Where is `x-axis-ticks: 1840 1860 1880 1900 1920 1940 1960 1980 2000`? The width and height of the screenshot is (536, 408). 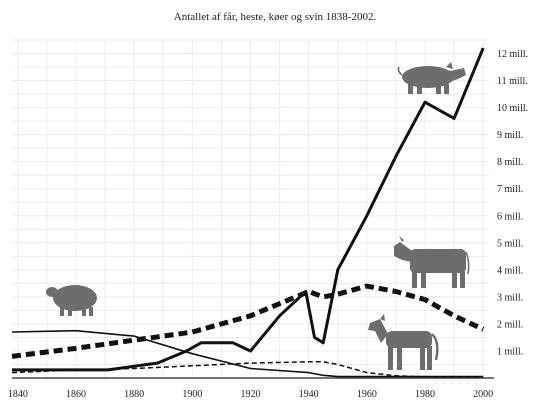
x-axis-ticks: 1840 1860 1880 1900 1920 1940 1960 1980 2000 is located at coordinates (250, 394).